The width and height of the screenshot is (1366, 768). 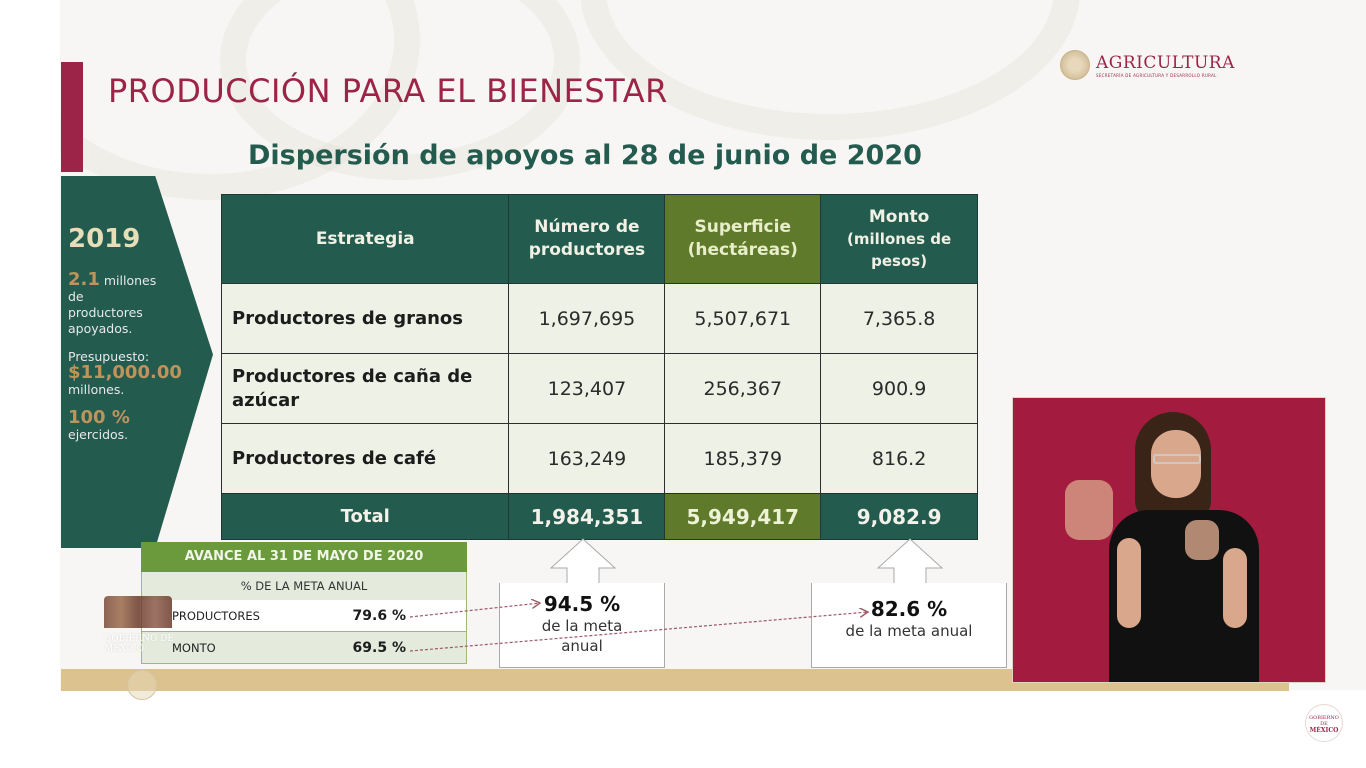 What do you see at coordinates (304, 648) in the screenshot?
I see `avance-row: MONTO 69.5 %` at bounding box center [304, 648].